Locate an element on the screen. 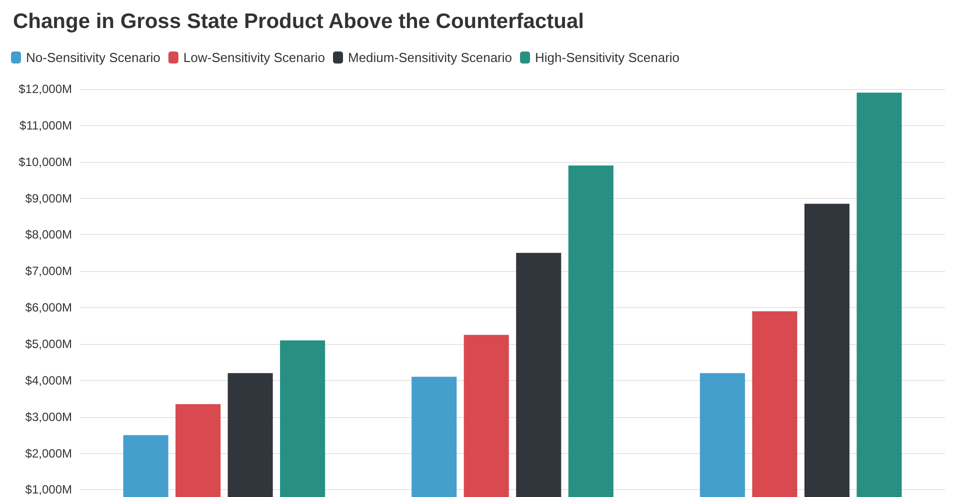 The height and width of the screenshot is (497, 959). legend-label: Low-Sensitivity Scenario is located at coordinates (254, 57).